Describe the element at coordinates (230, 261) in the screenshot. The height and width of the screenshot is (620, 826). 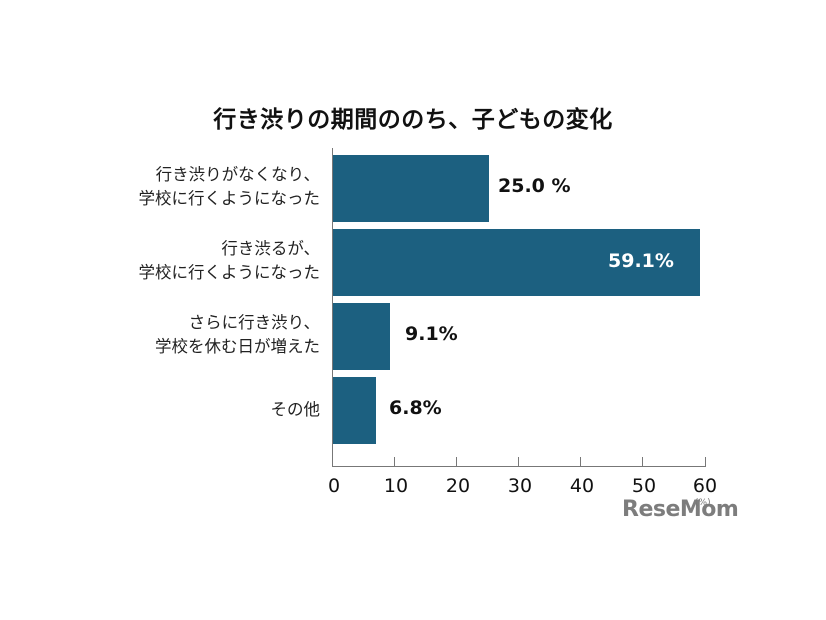
I see `category-label-2: 行き渋るが、 学校に行くようになった` at that location.